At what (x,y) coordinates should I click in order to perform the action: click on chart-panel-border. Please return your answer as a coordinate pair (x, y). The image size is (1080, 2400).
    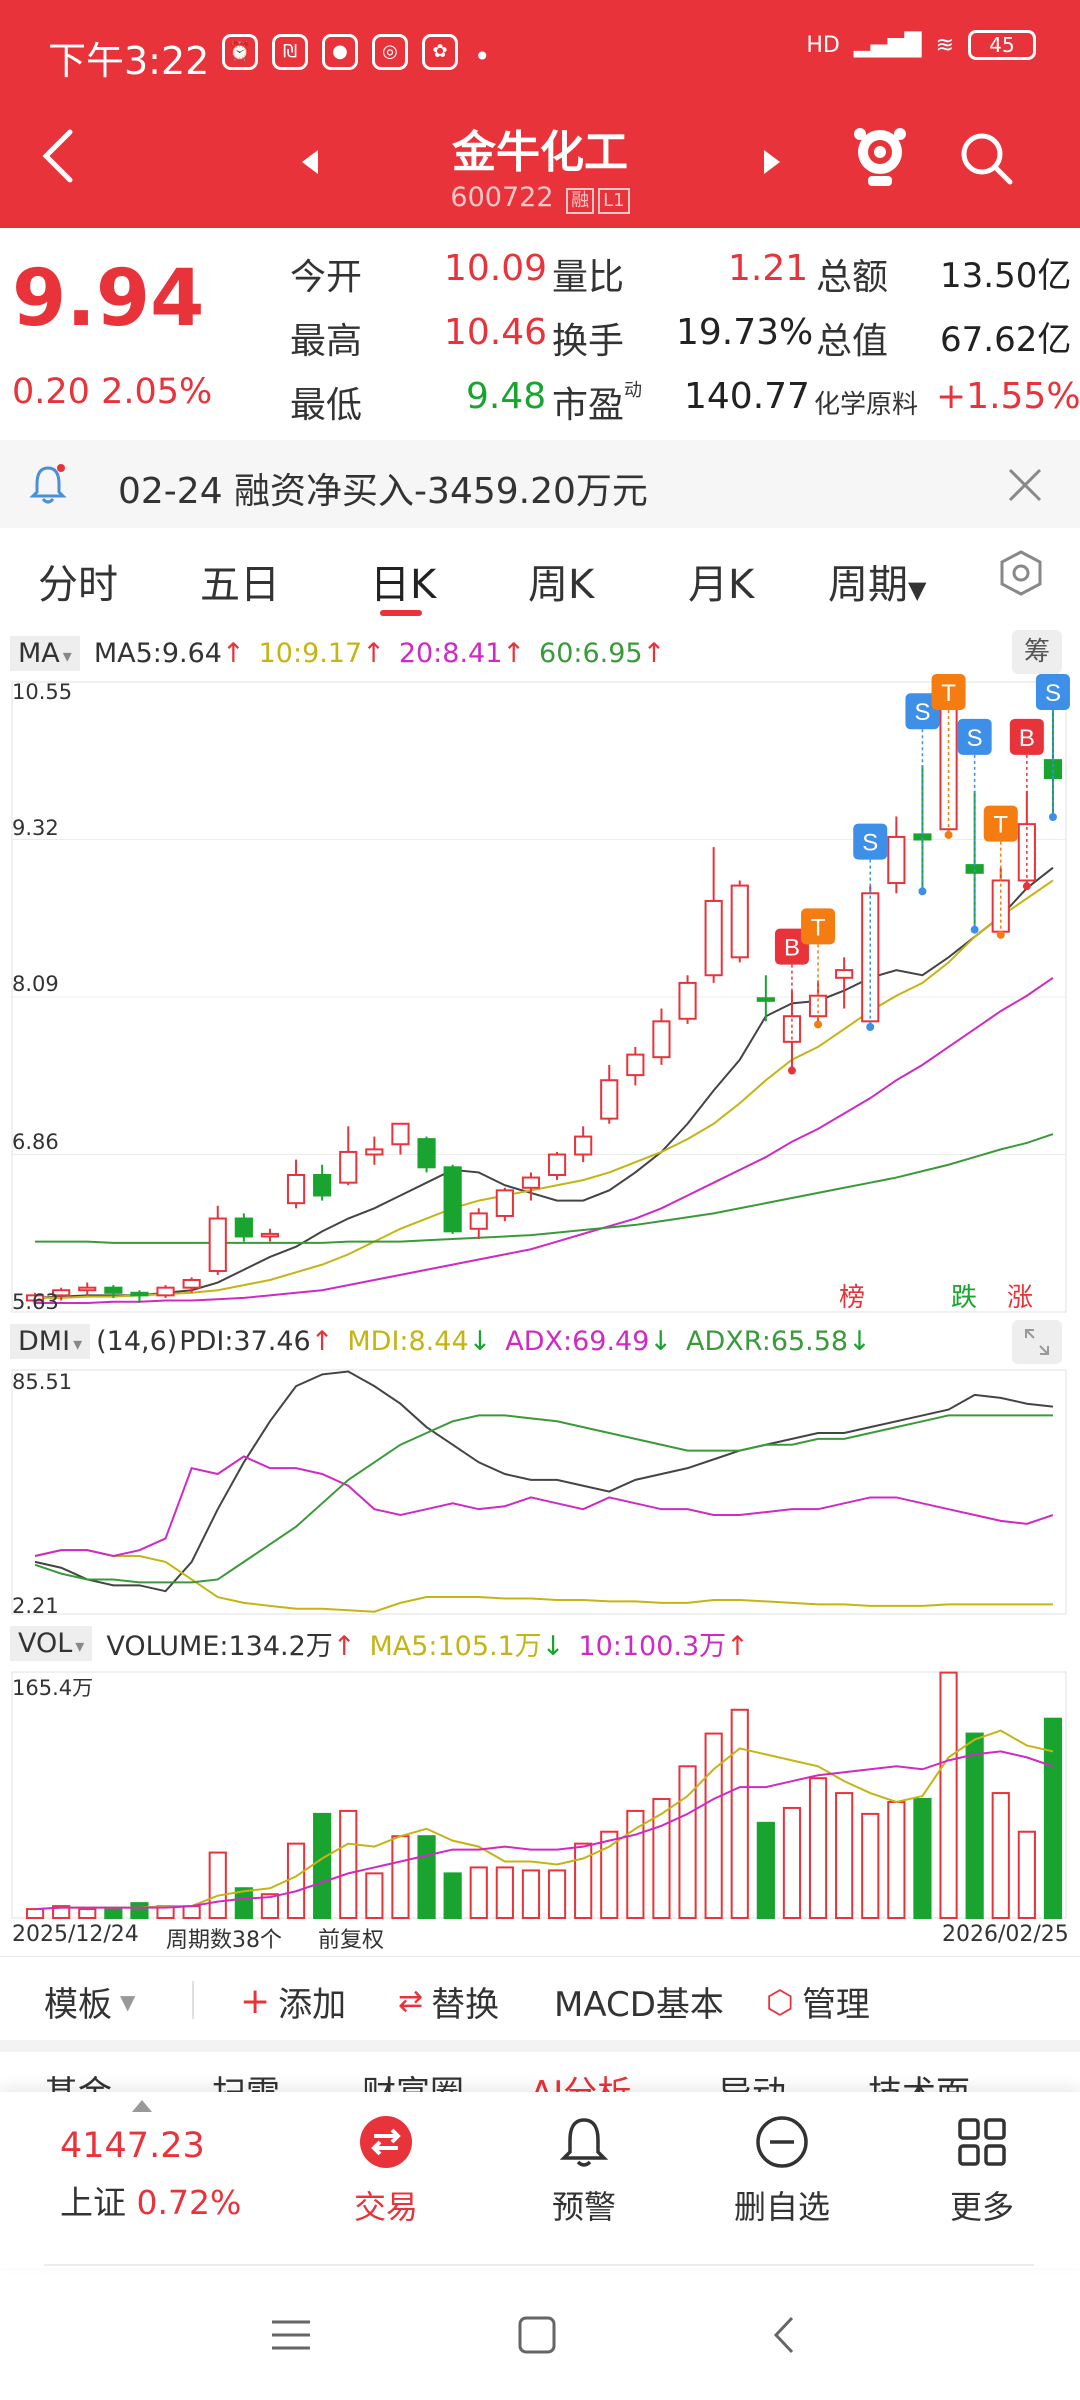
    Looking at the image, I should click on (539, 1492).